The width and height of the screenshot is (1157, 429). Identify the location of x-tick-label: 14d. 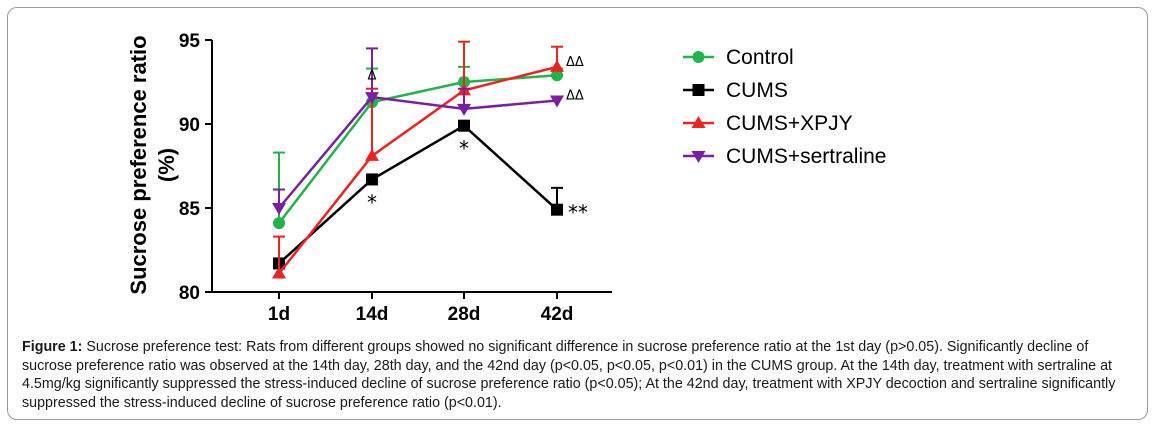
(372, 314).